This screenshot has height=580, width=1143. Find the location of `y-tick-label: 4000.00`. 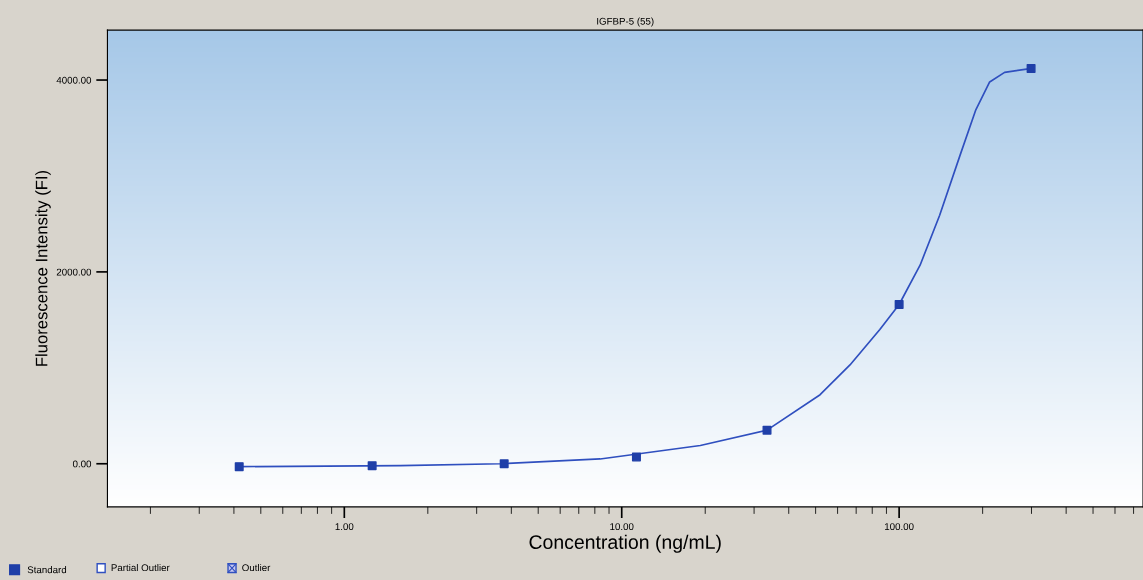

y-tick-label: 4000.00 is located at coordinates (74, 80).